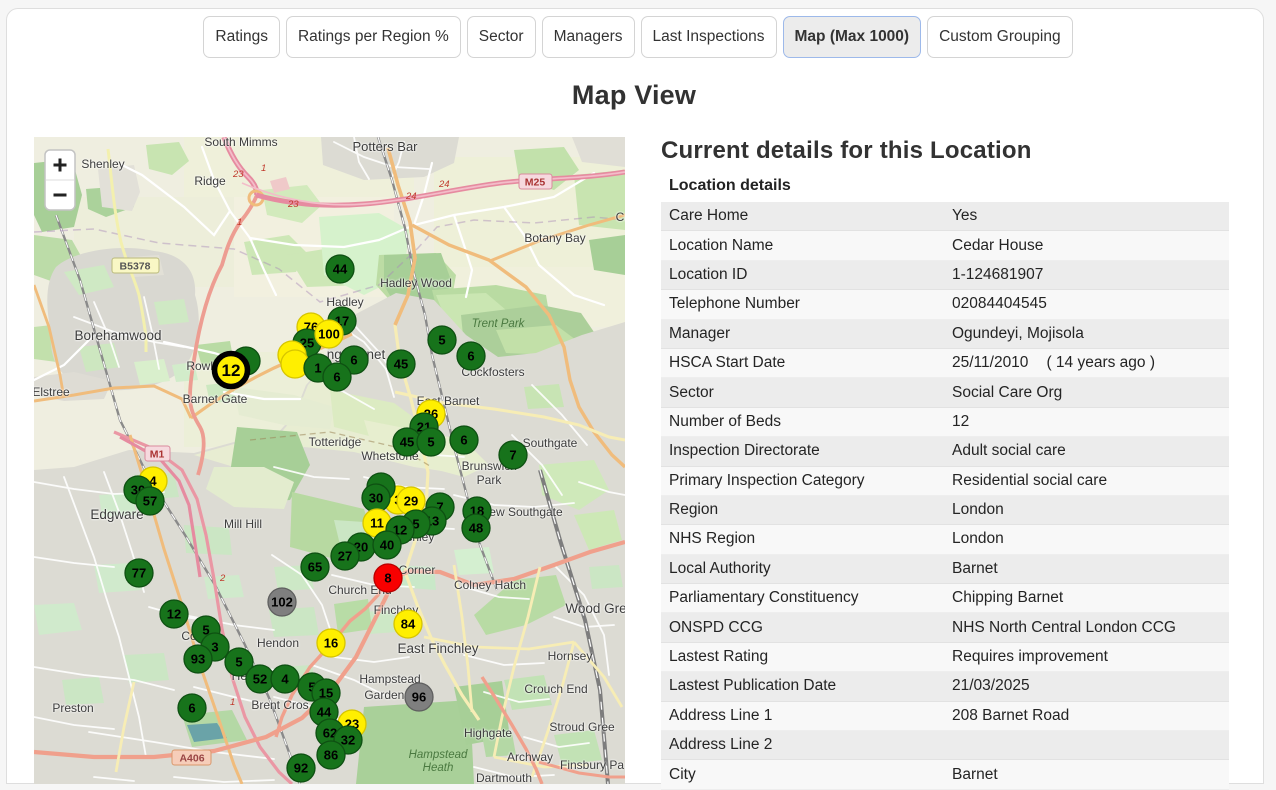  I want to click on svg-text: 86, so click(331, 755).